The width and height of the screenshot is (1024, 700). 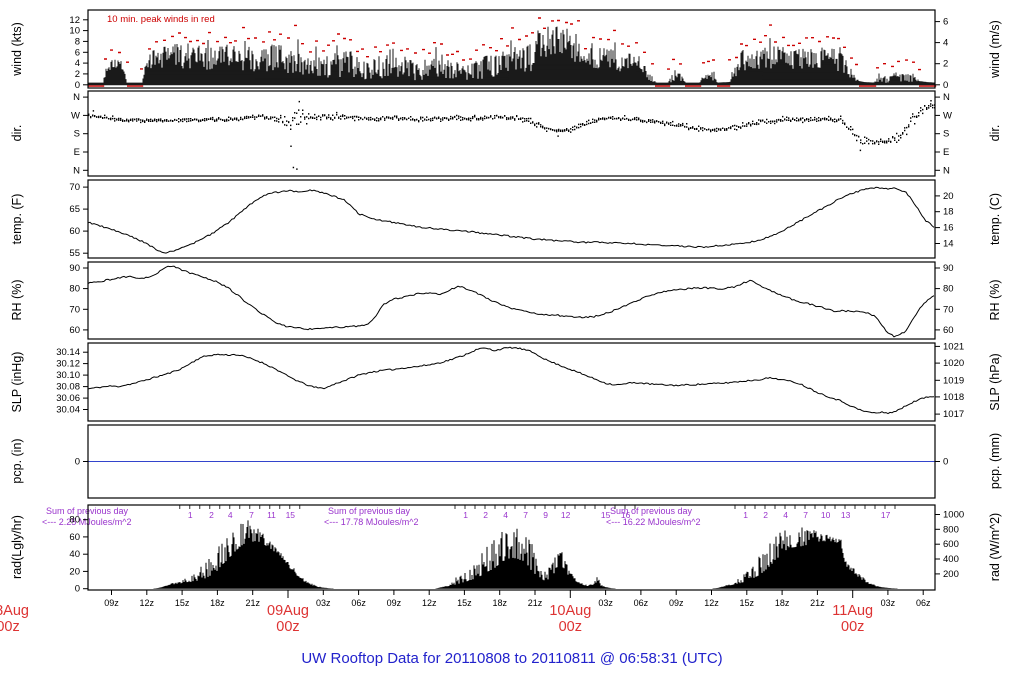 I want to click on wind-right-axis-label: wind (m/s), so click(x=995, y=49).